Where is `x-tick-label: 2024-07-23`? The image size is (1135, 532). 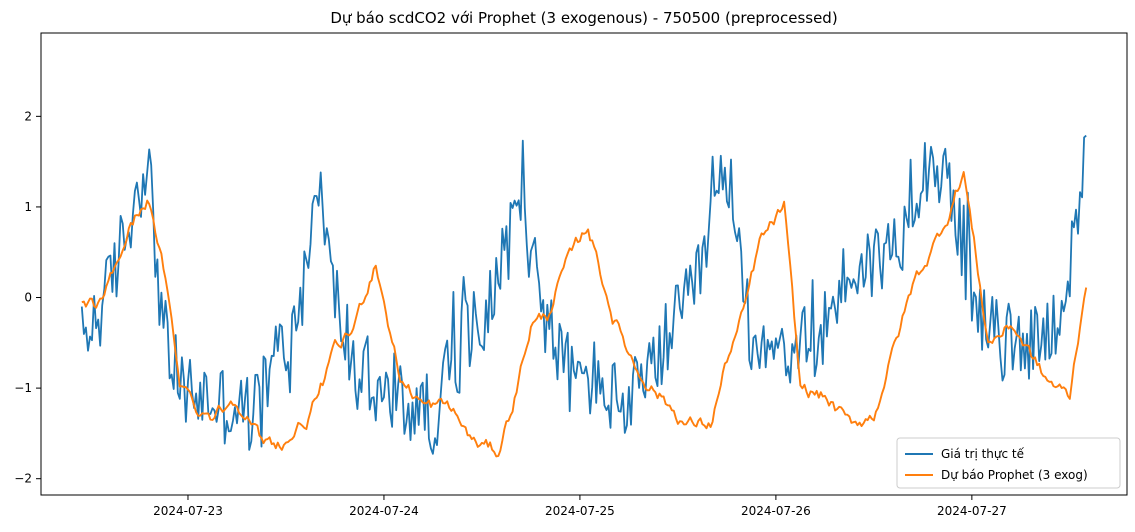 x-tick-label: 2024-07-23 is located at coordinates (188, 511).